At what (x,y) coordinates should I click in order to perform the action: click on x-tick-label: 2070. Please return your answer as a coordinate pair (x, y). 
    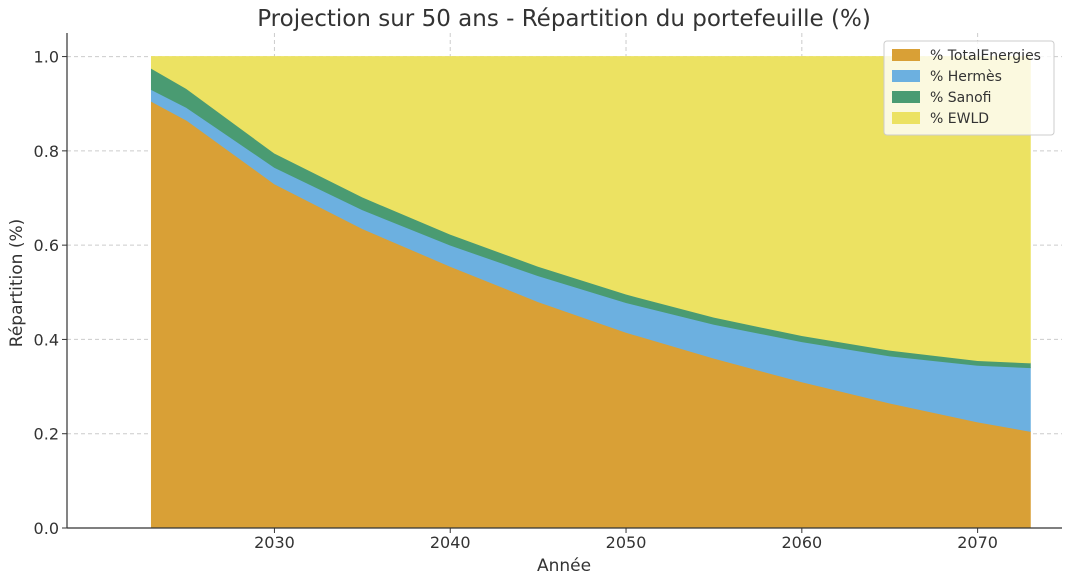
    Looking at the image, I should click on (977, 542).